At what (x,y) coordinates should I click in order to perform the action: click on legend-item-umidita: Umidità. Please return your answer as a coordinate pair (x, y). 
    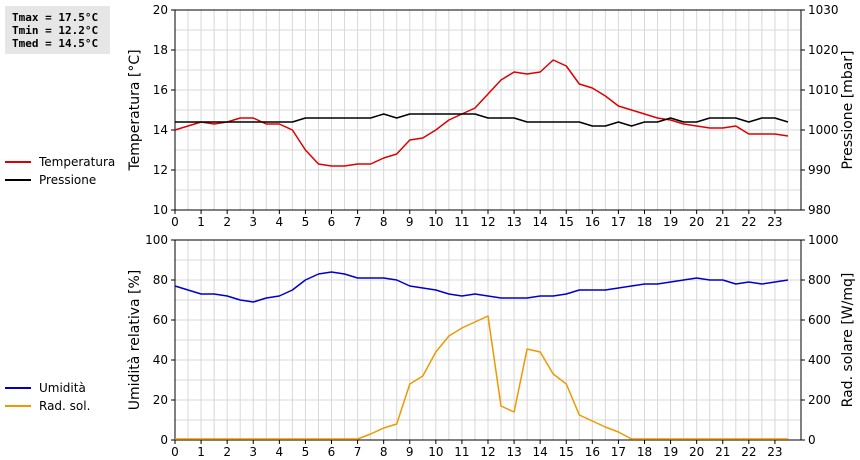
    Looking at the image, I should click on (47, 388).